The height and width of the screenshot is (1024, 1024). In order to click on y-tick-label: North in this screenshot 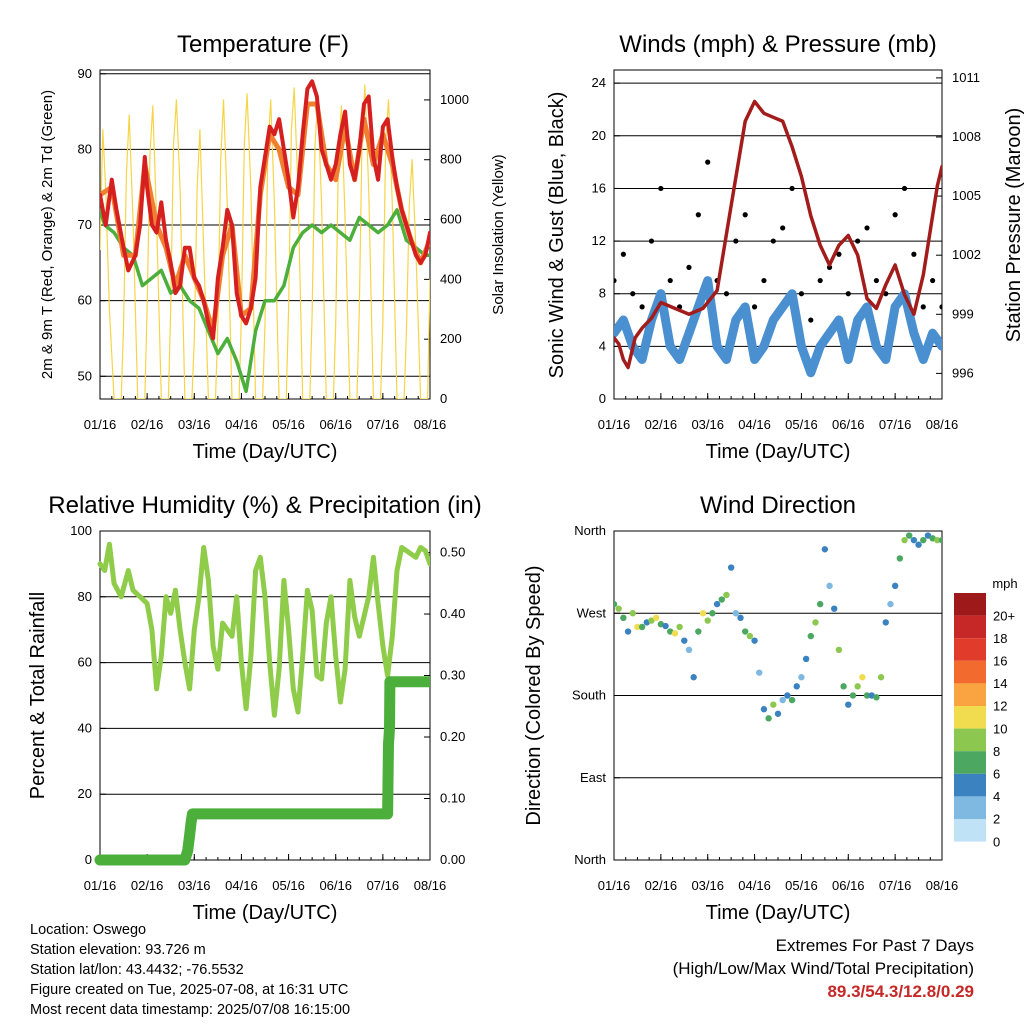, I will do `click(590, 530)`.